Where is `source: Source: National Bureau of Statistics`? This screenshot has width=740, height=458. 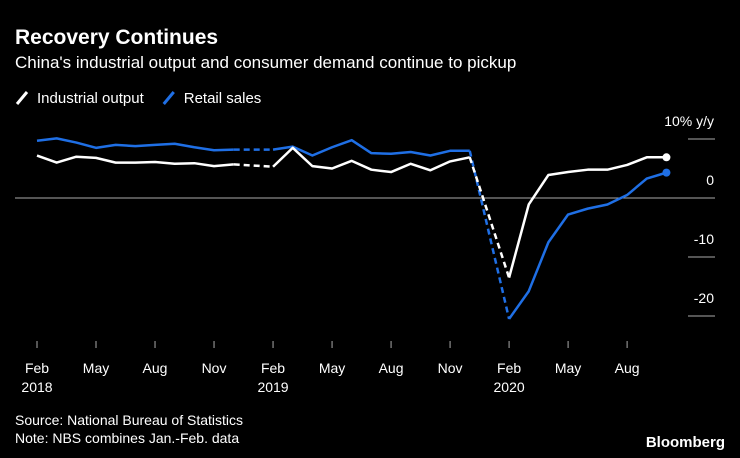
source: Source: National Bureau of Statistics is located at coordinates (129, 420).